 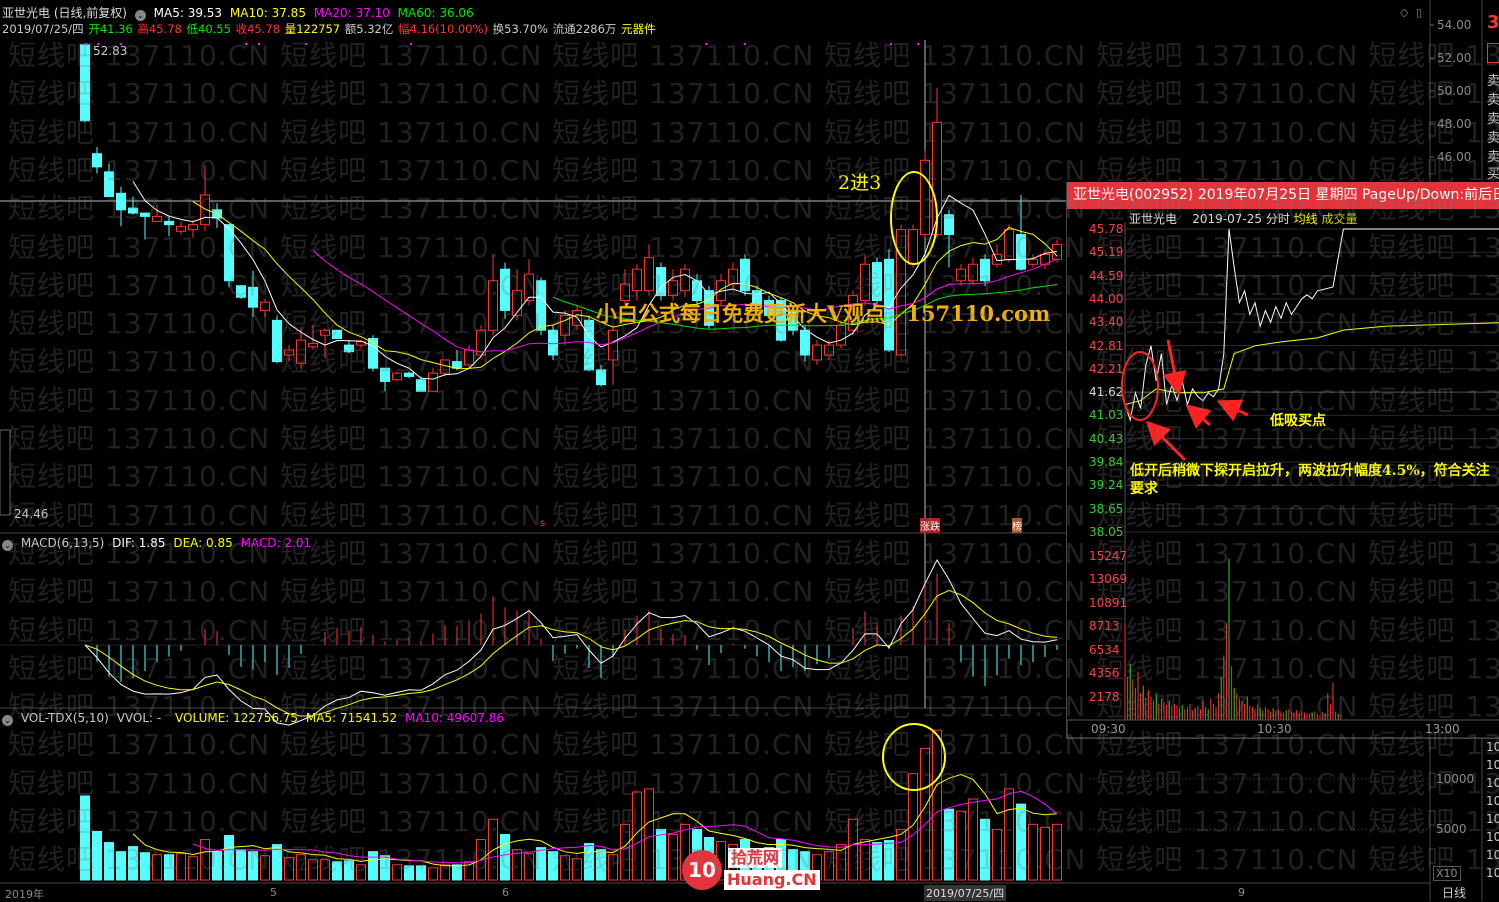 What do you see at coordinates (930, 525) in the screenshot?
I see `limit-up-marker: 涨跌` at bounding box center [930, 525].